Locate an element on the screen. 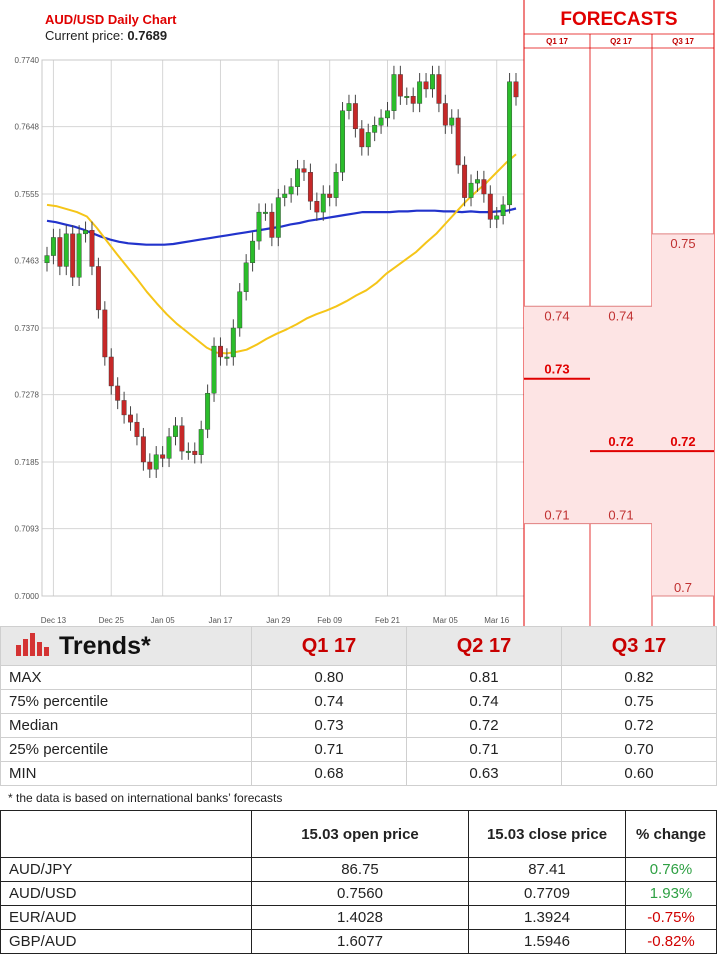 The height and width of the screenshot is (964, 717). x-tick-label: Feb 09 is located at coordinates (329, 620).